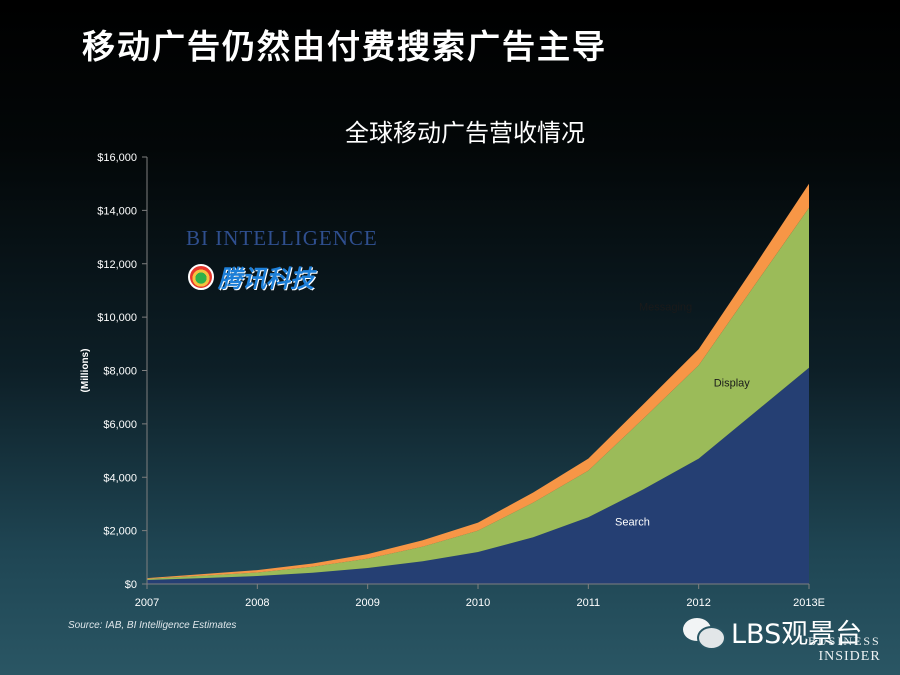 This screenshot has width=900, height=675. I want to click on bi-intelligence-logo: BI INTELLIGENCE, so click(282, 238).